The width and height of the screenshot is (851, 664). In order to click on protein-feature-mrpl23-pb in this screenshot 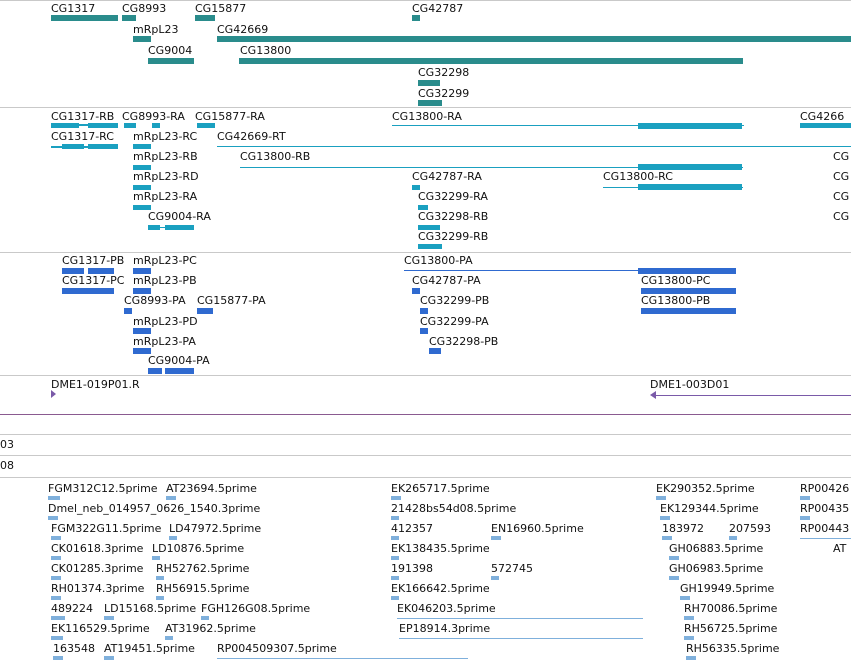, I will do `click(142, 291)`.